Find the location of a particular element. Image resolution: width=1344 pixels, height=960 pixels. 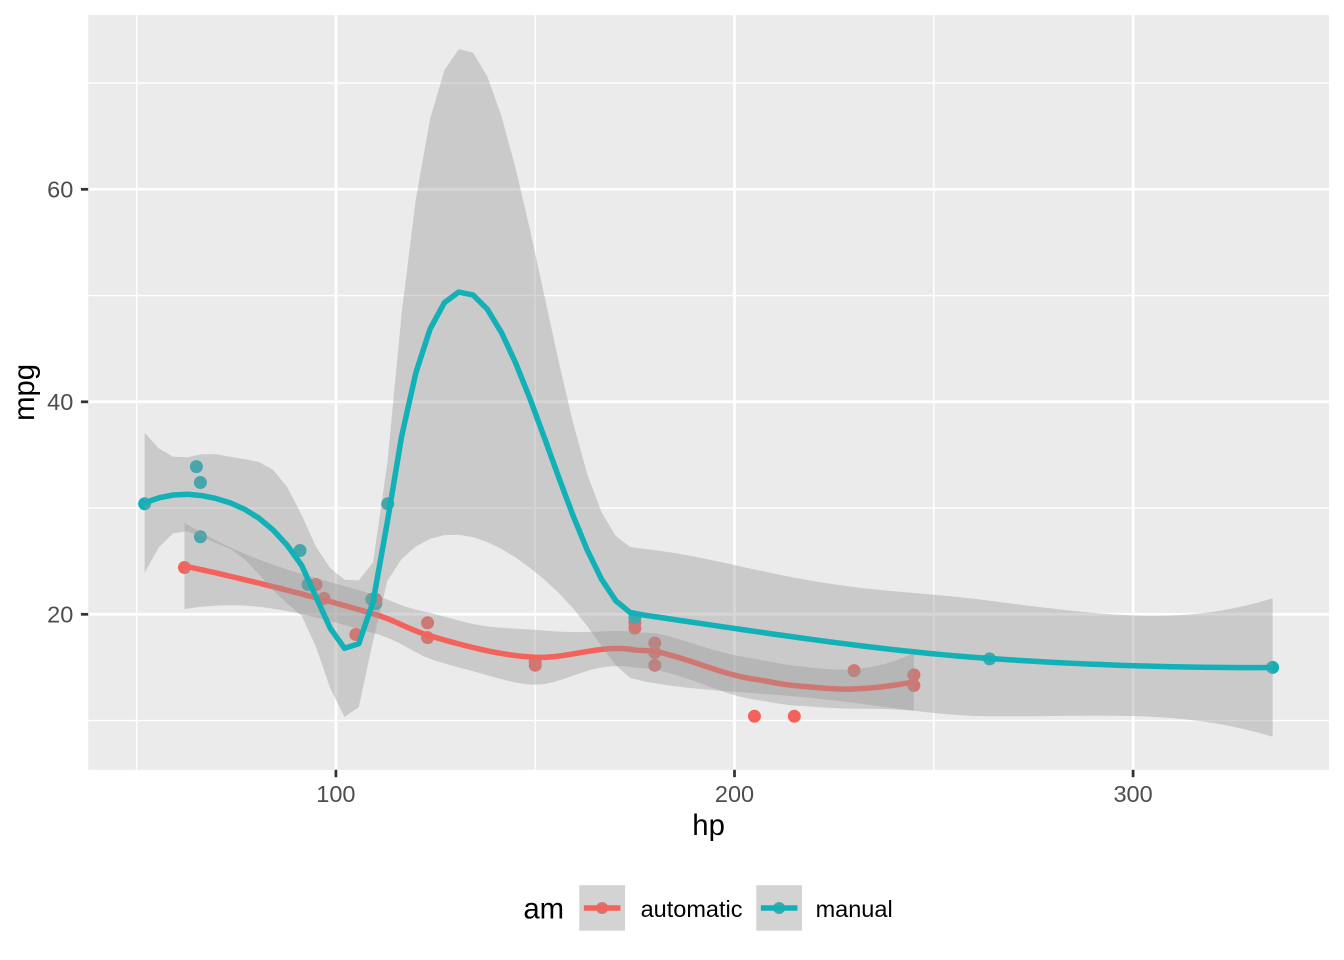

svg-text: 20 is located at coordinates (60, 615).